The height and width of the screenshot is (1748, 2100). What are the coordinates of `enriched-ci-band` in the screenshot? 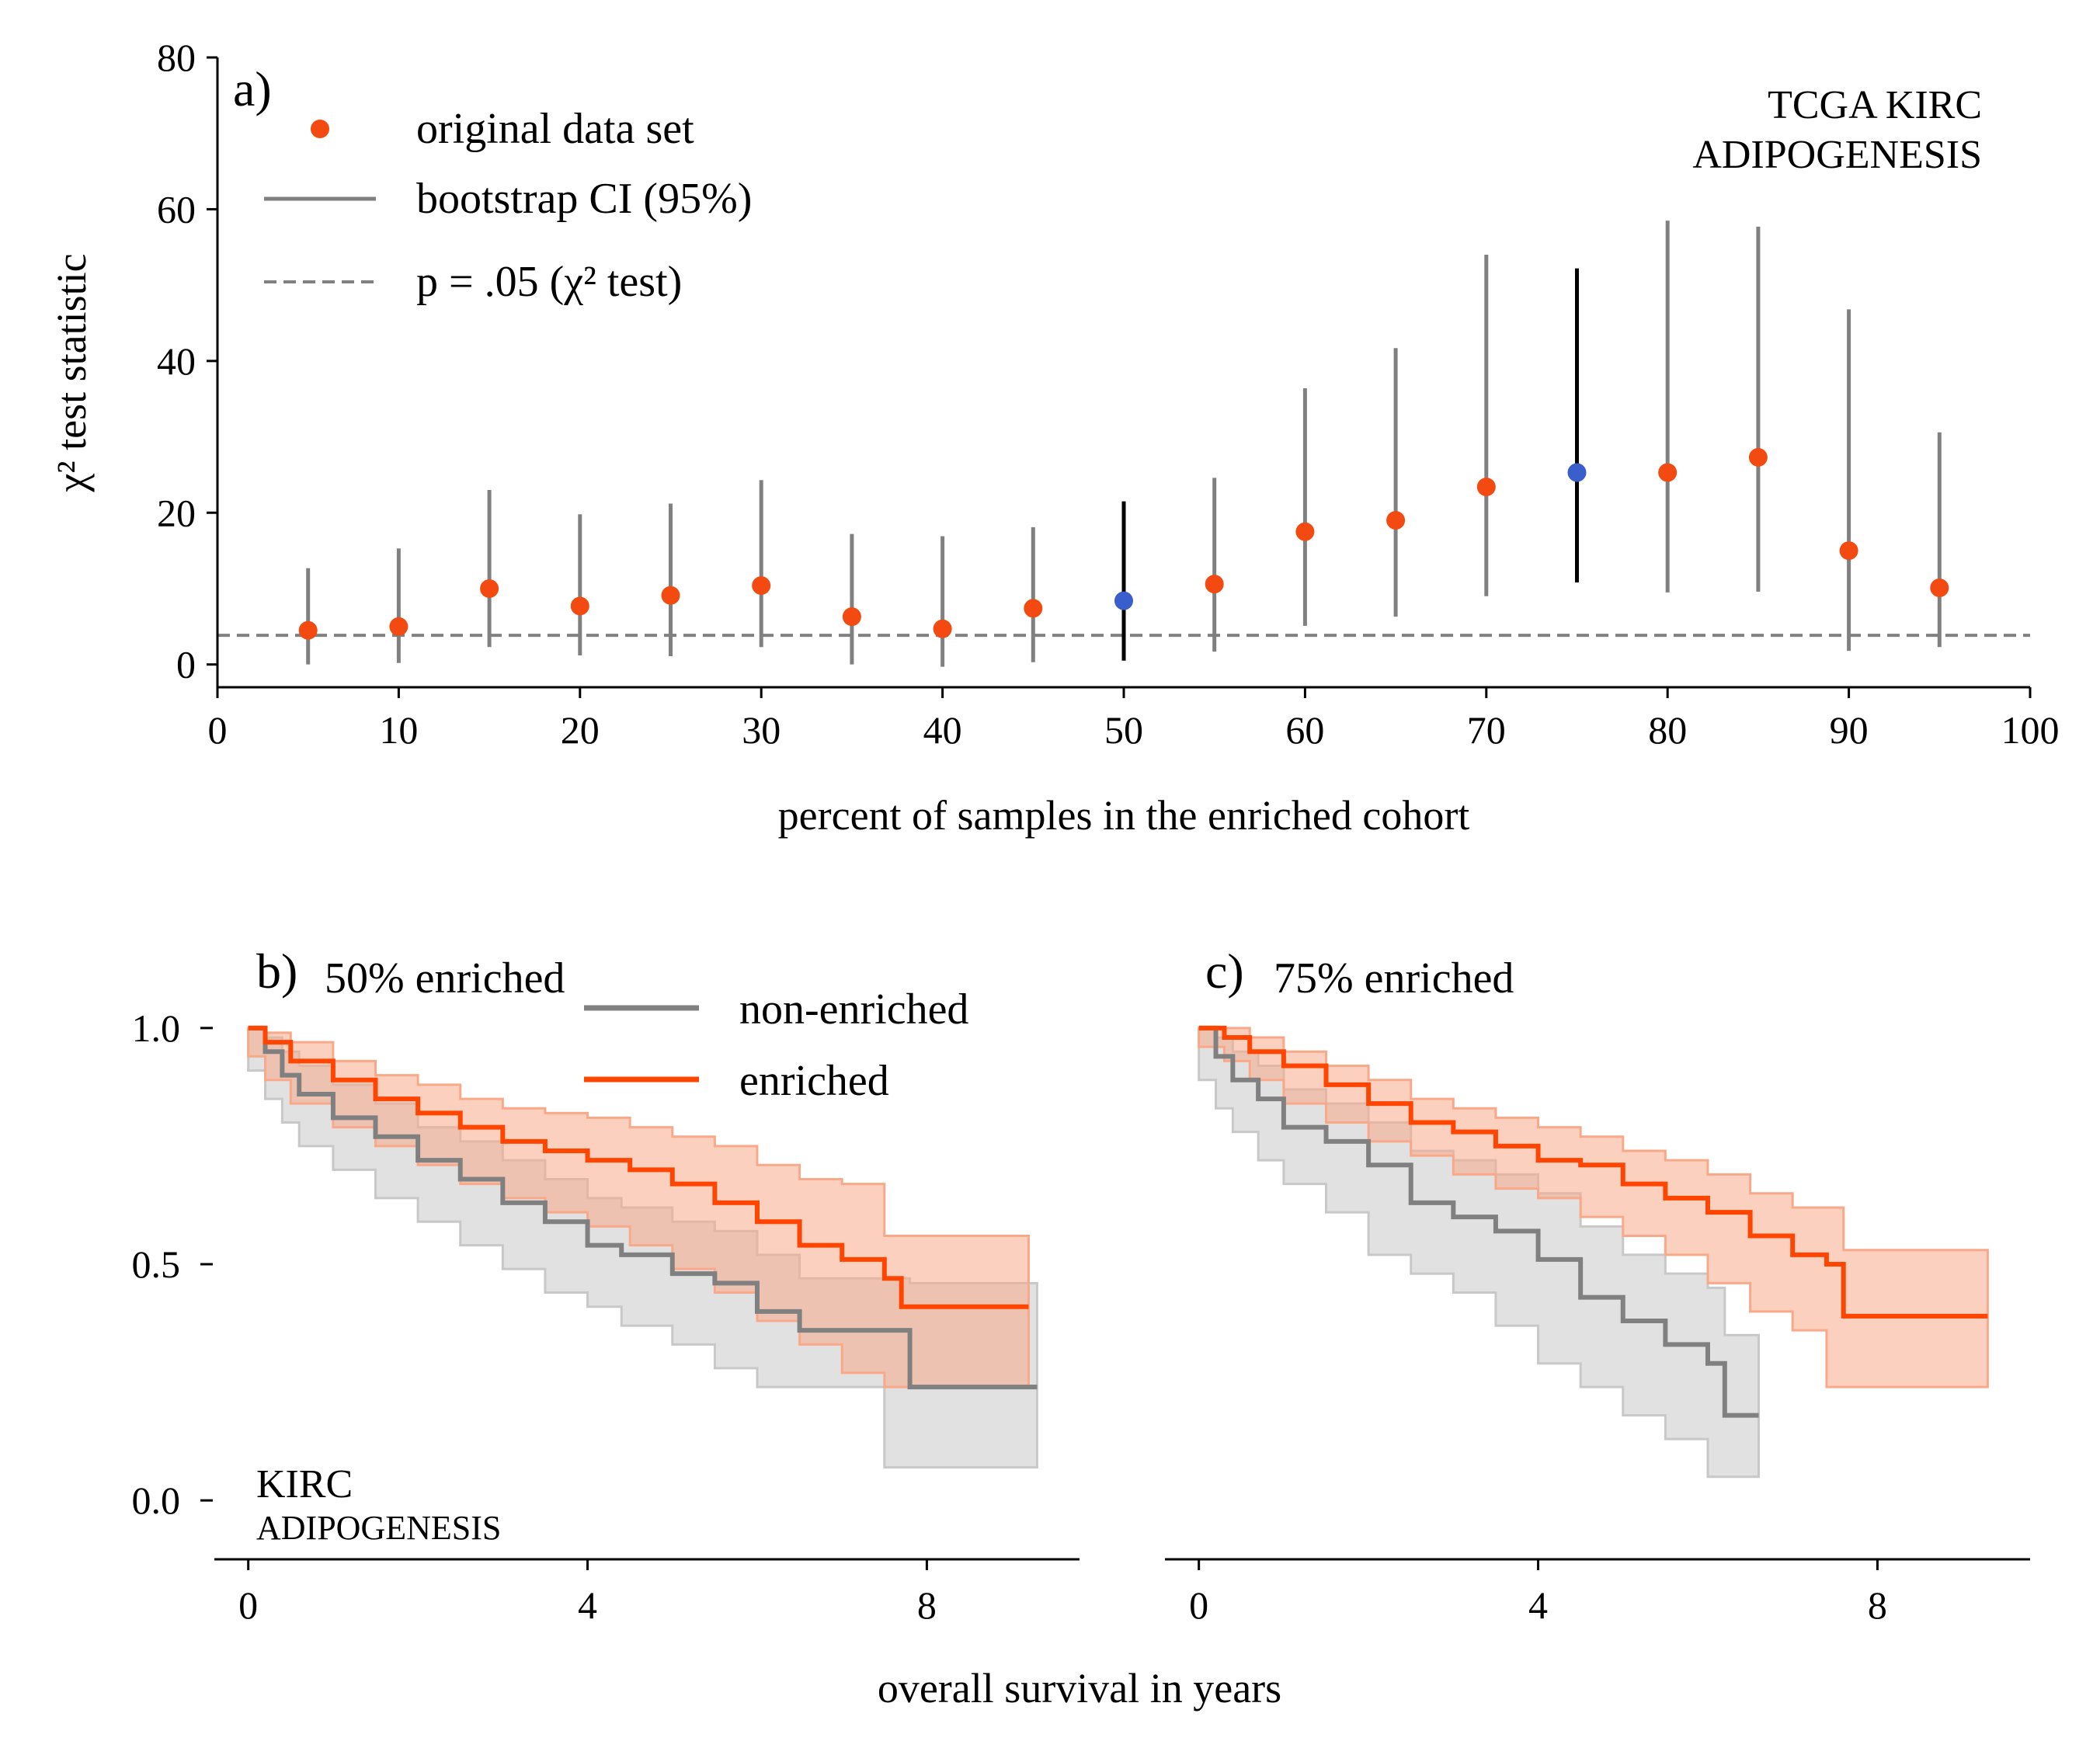 It's located at (1593, 1207).